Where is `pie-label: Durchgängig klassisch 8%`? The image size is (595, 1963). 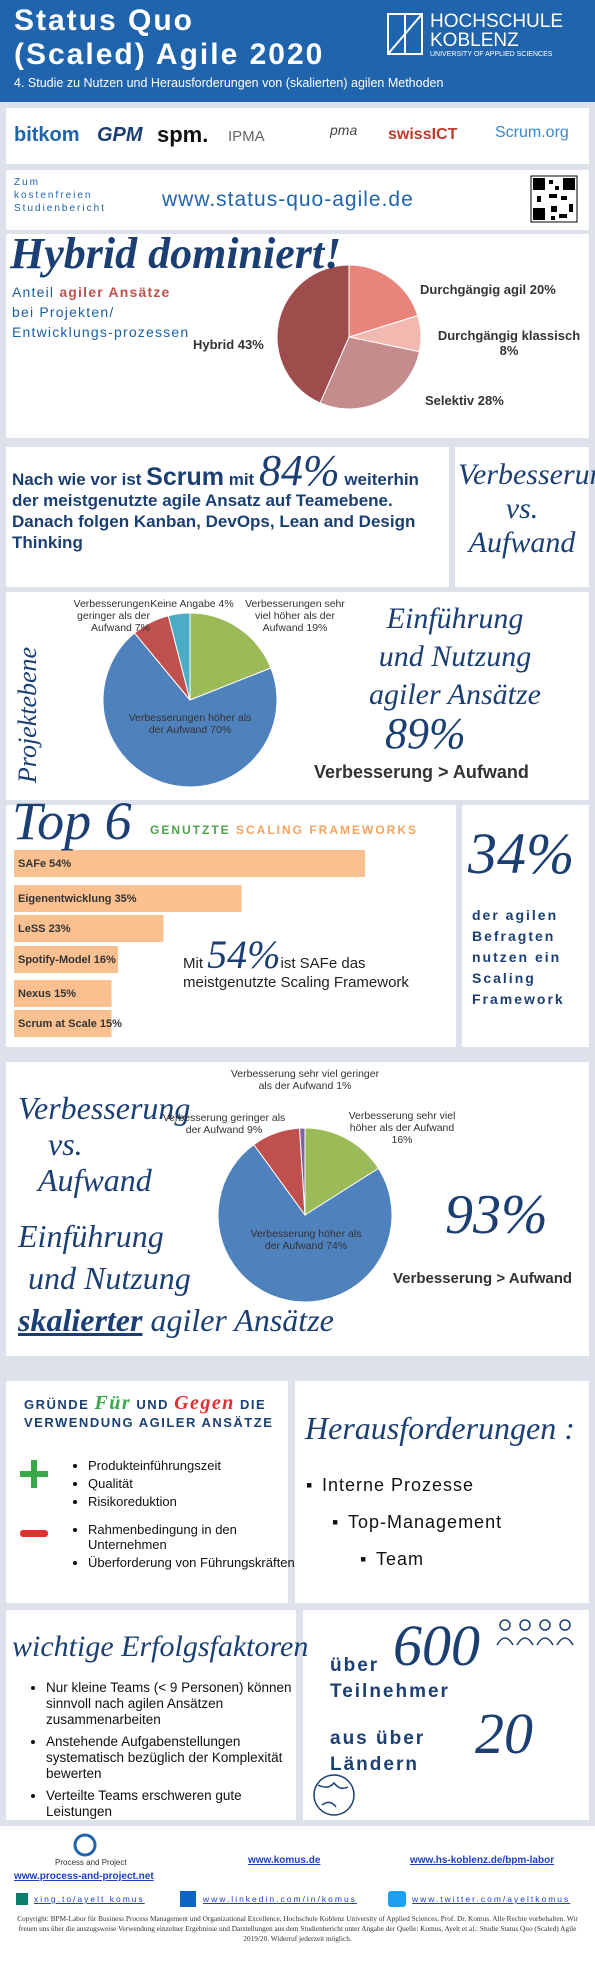
pie-label: Durchgängig klassisch 8% is located at coordinates (509, 343).